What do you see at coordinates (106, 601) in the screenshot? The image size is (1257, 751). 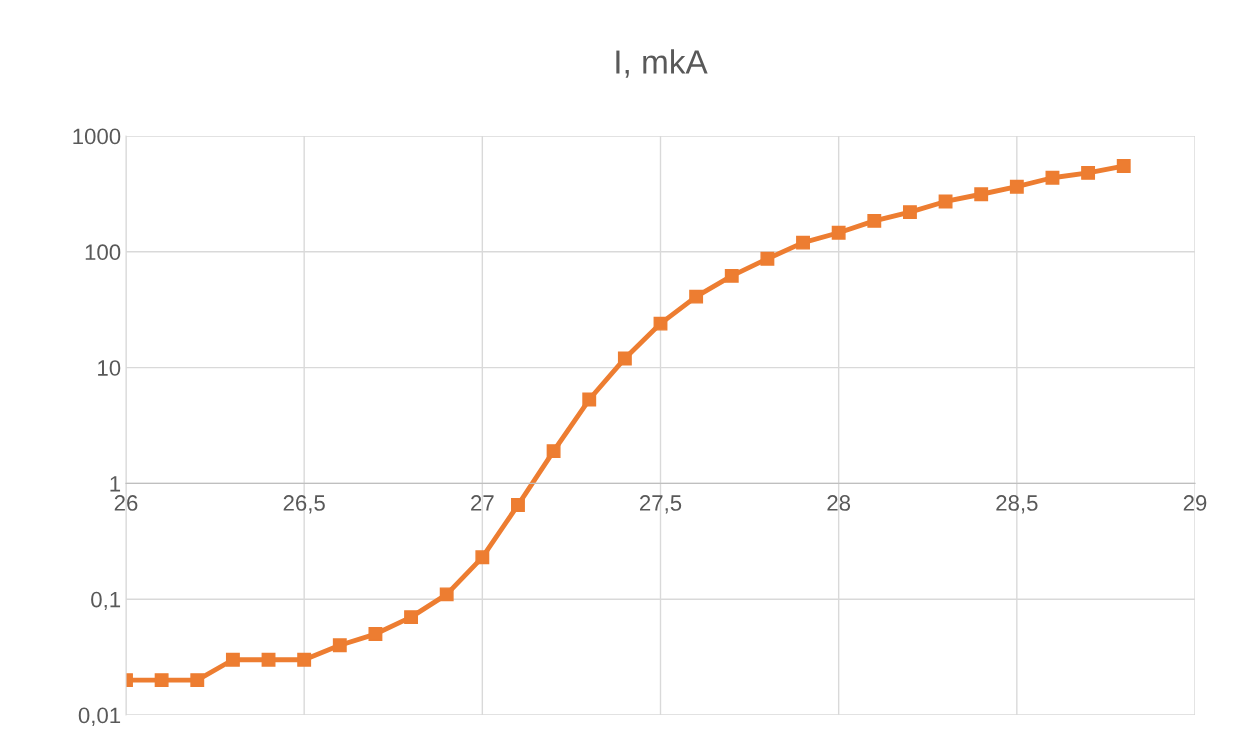 I see `y-tick-label: 0,1` at bounding box center [106, 601].